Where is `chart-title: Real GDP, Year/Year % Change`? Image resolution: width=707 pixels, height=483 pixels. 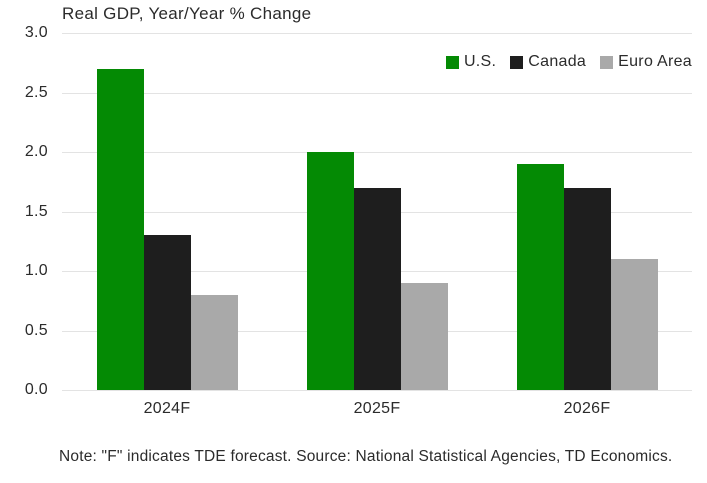 chart-title: Real GDP, Year/Year % Change is located at coordinates (187, 13).